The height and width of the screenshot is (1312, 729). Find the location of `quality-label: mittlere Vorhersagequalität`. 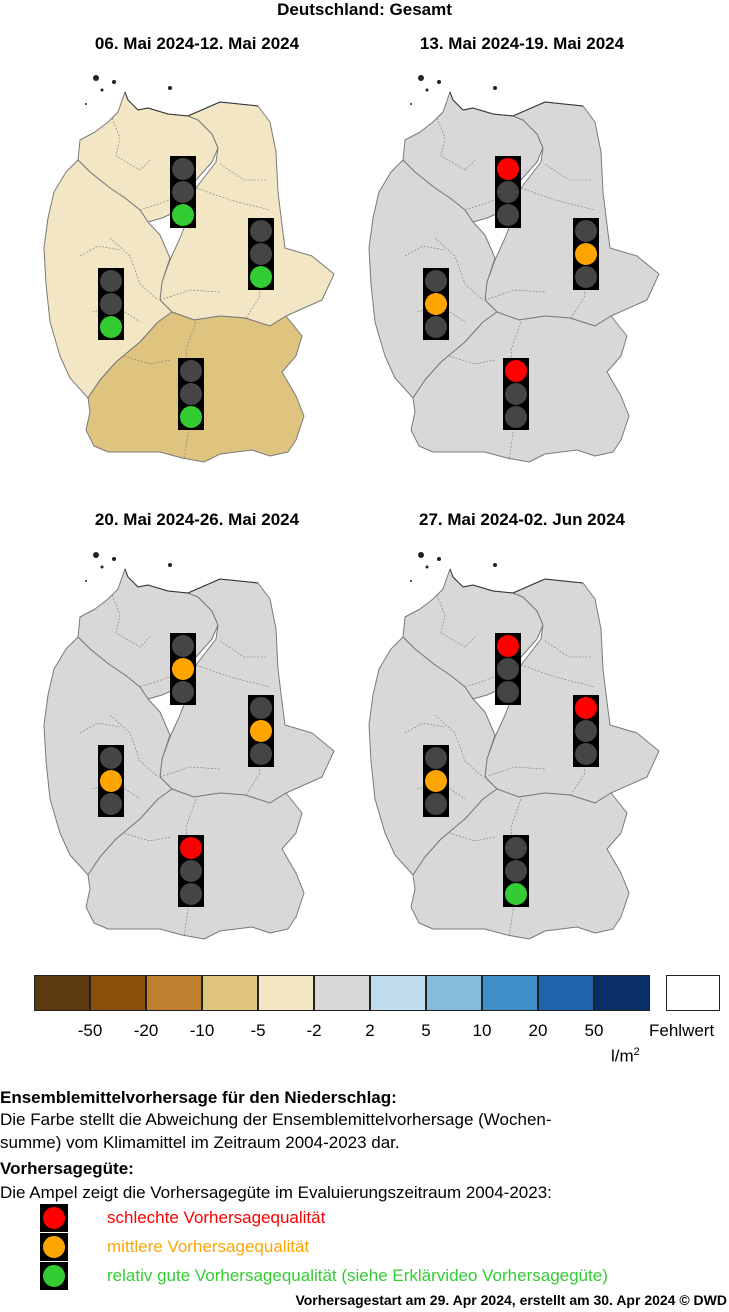

quality-label: mittlere Vorhersagequalität is located at coordinates (208, 1246).